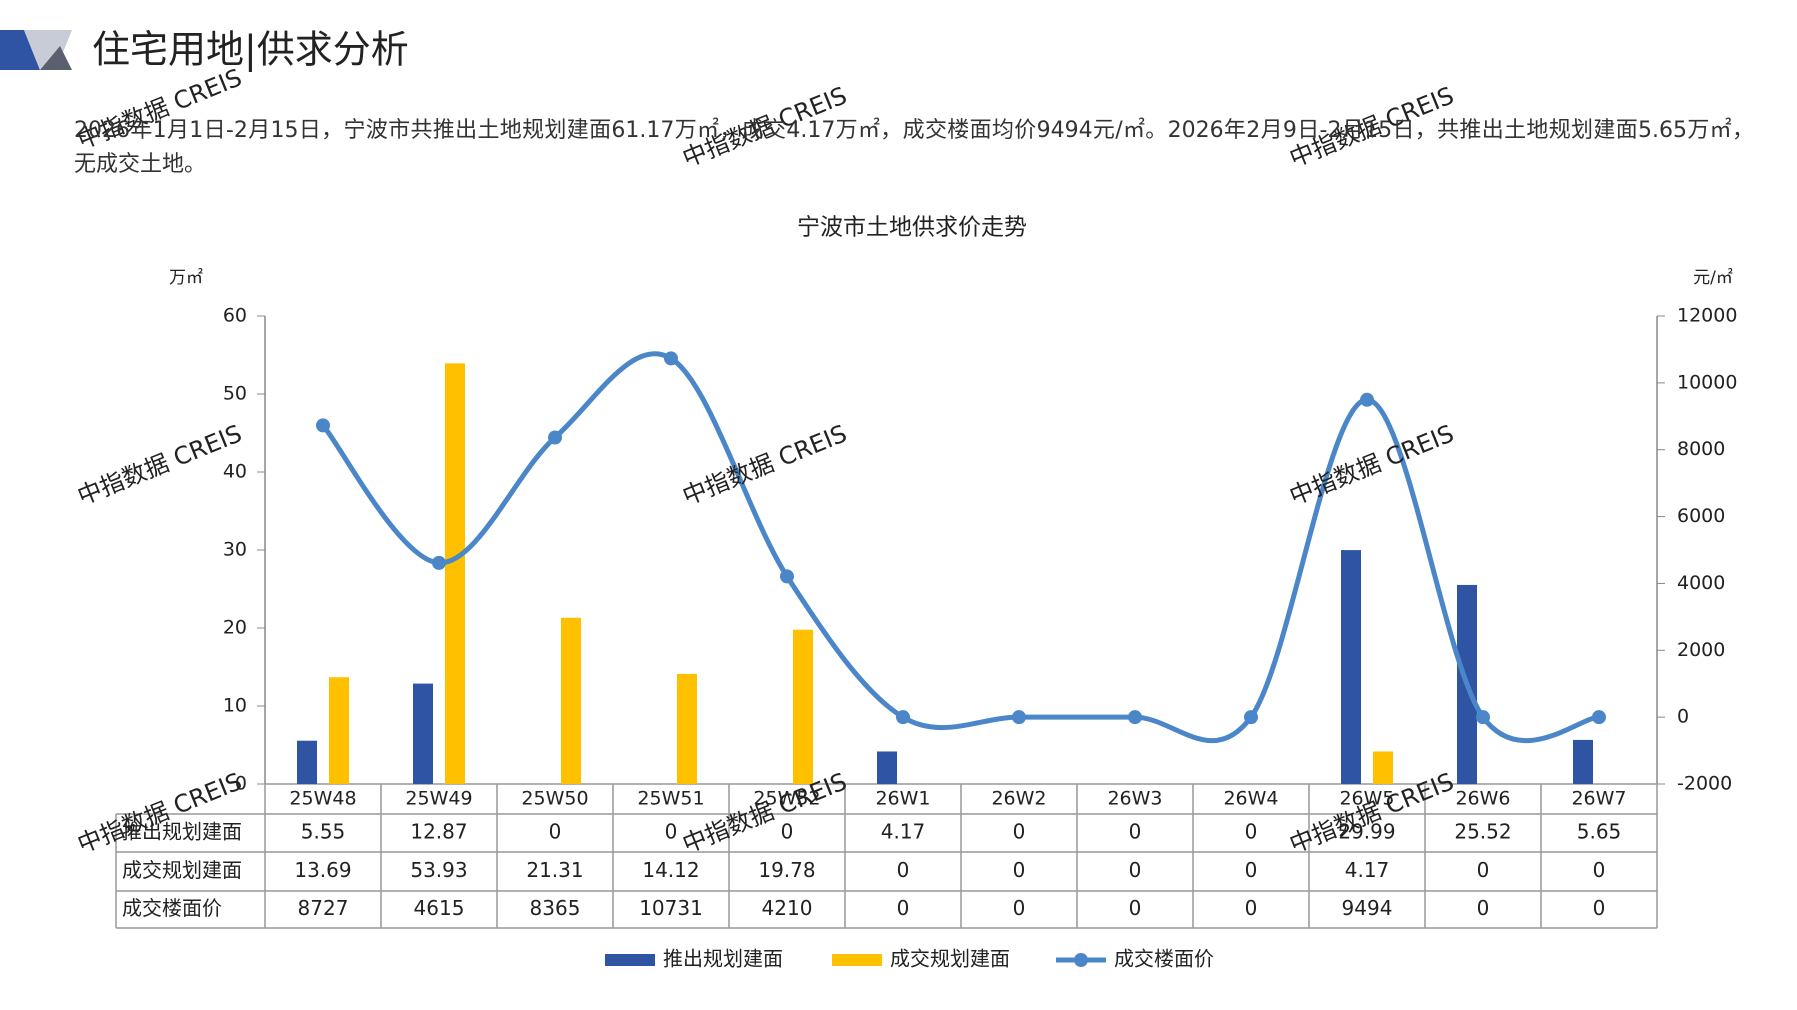  Describe the element at coordinates (1707, 316) in the screenshot. I see `y2-tick-label: 12000` at that location.